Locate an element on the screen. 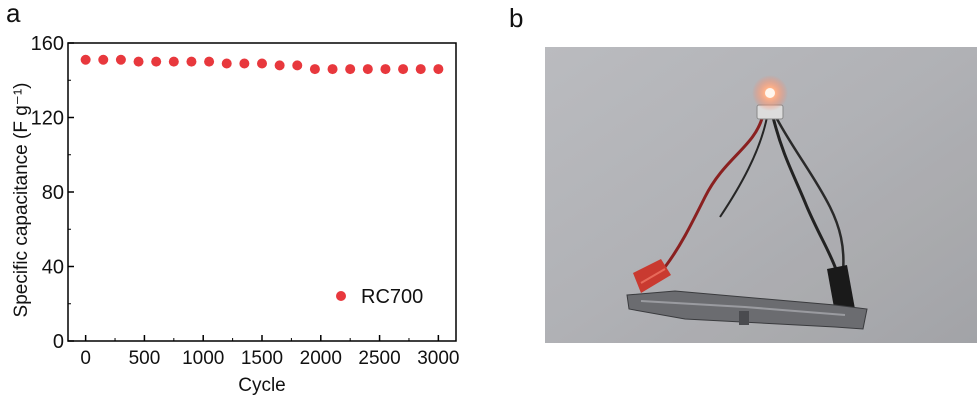 The height and width of the screenshot is (395, 977). black-wire is located at coordinates (805, 194).